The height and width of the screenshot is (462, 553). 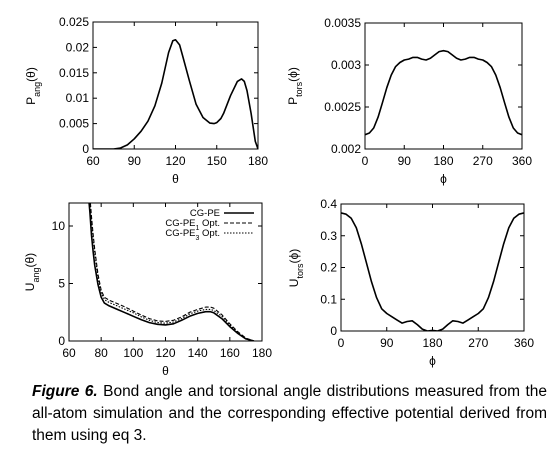 I want to click on y-tick-label: 0.0035, so click(x=342, y=23).